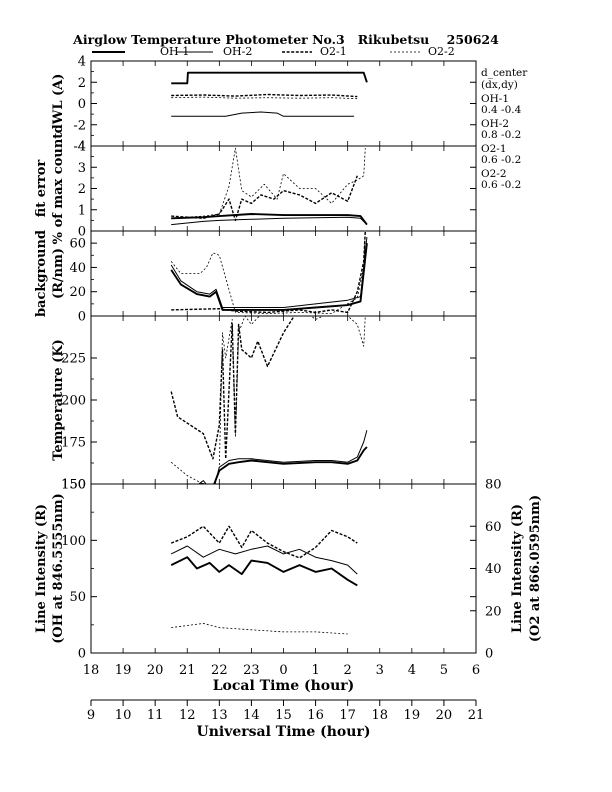 This screenshot has height=792, width=612. I want to click on legend: OH-1 OH-2 O2-1 O2-2, so click(273, 51).